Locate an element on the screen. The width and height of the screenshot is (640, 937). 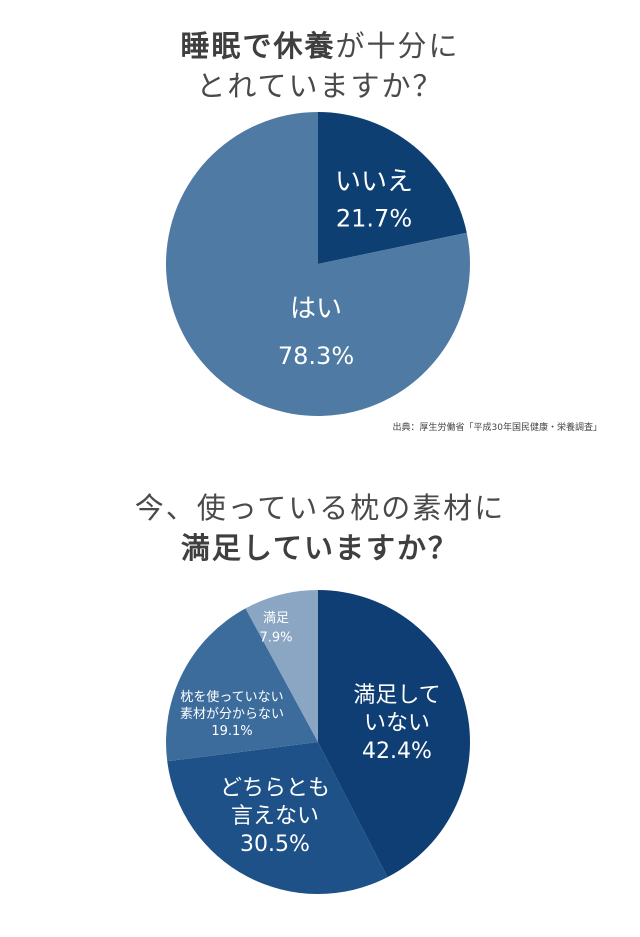
chart1-title-bold: 睡眠で休養 is located at coordinates (258, 46).